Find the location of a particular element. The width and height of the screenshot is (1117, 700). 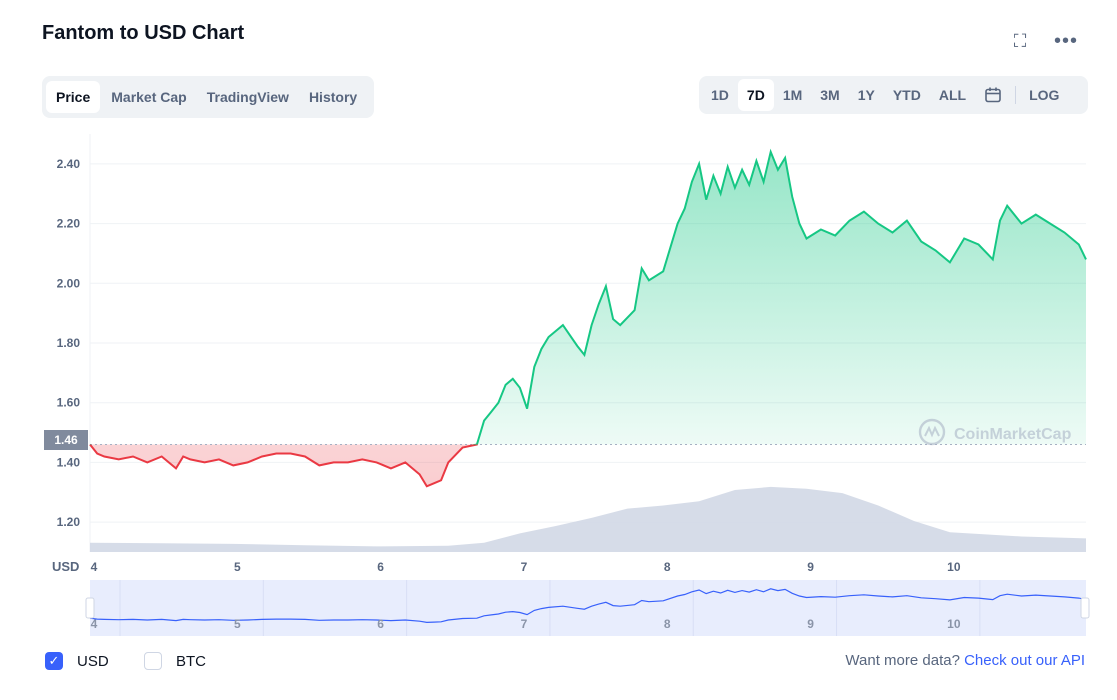

usd-label: USD is located at coordinates (93, 661).